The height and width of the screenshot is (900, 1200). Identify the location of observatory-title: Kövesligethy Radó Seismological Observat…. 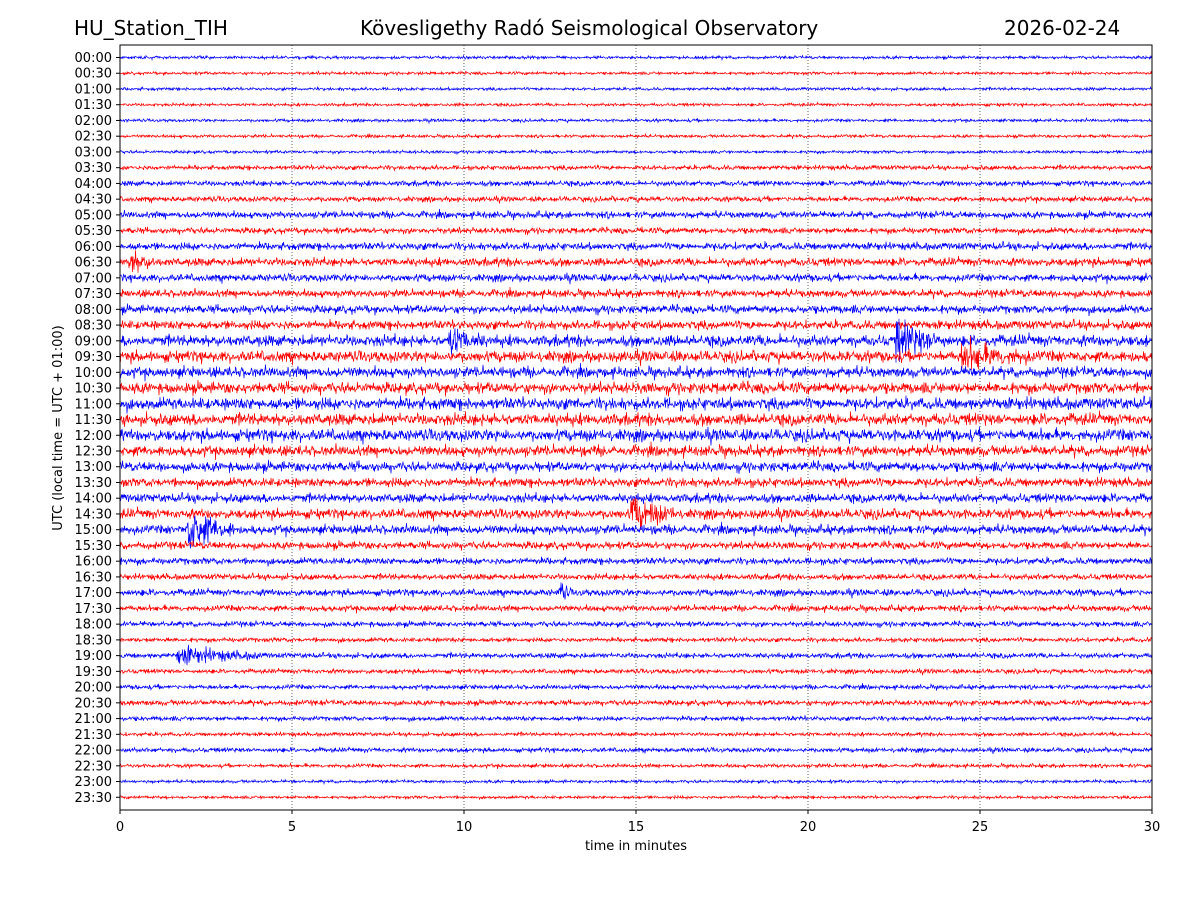
(589, 28).